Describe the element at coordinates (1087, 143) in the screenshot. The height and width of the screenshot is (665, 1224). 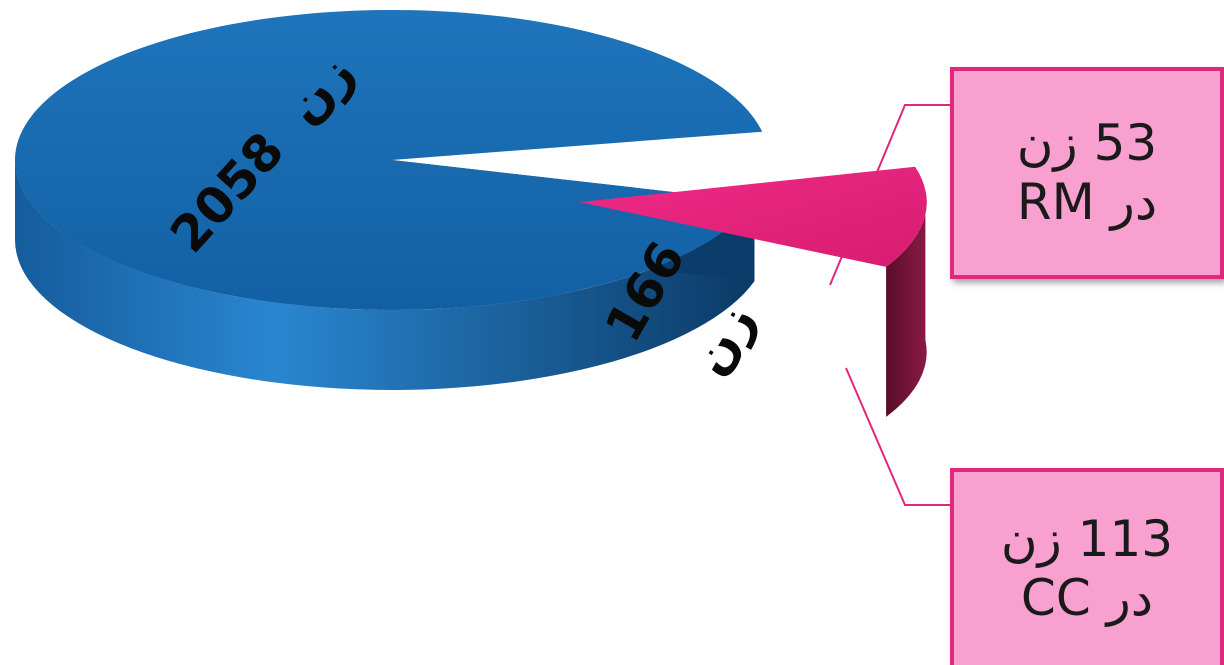
I see `callout-rm-line1: 53 زن` at that location.